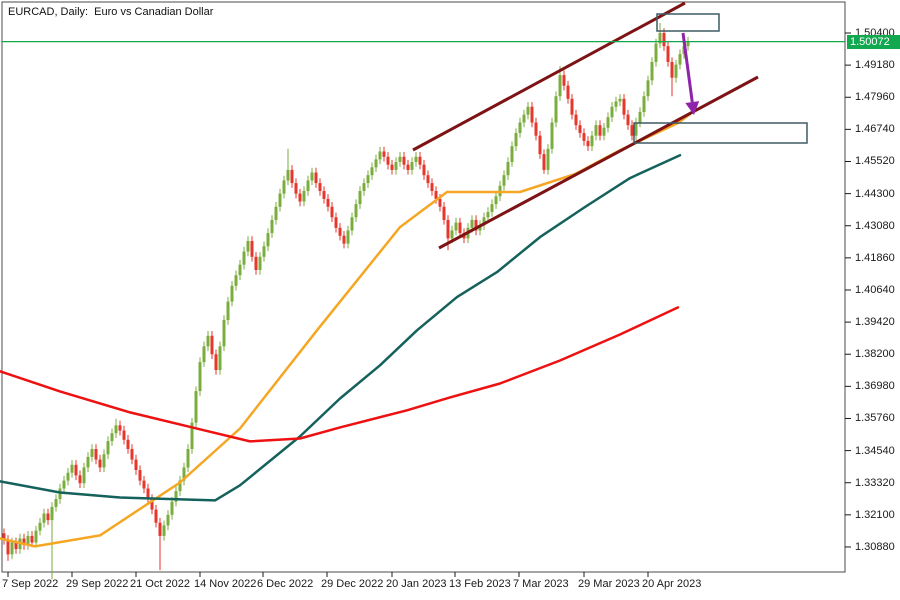 The width and height of the screenshot is (900, 600). What do you see at coordinates (720, 133) in the screenshot?
I see `annotation-box-right` at bounding box center [720, 133].